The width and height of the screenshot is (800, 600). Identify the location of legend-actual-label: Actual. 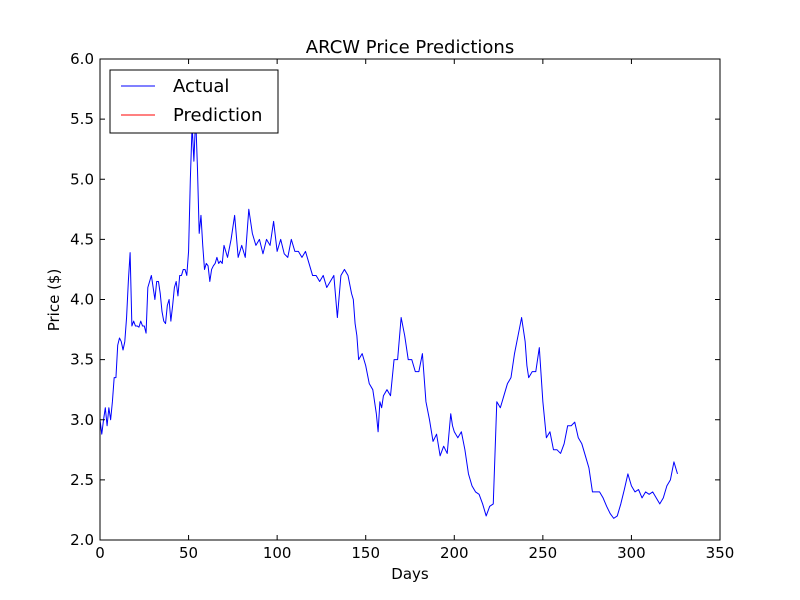
(201, 86).